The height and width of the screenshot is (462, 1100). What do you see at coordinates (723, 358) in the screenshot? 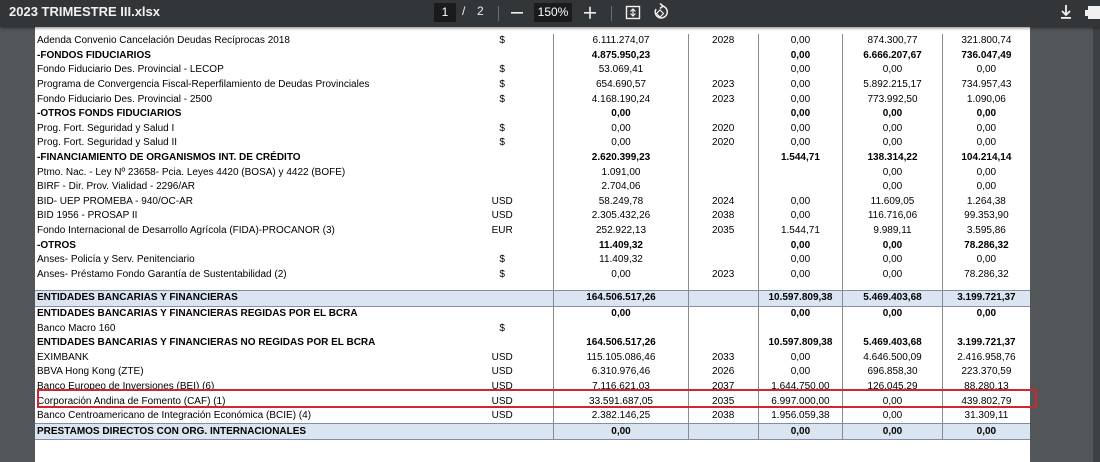
I see `cell-year: 2033` at bounding box center [723, 358].